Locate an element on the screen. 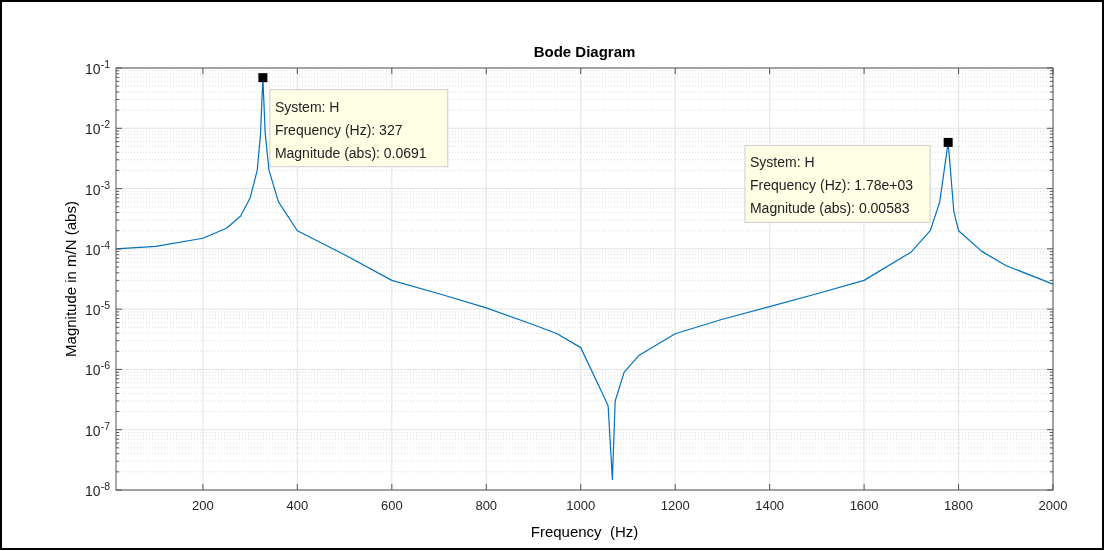 Image resolution: width=1105 pixels, height=551 pixels. x-tick-label: 400 is located at coordinates (297, 505).